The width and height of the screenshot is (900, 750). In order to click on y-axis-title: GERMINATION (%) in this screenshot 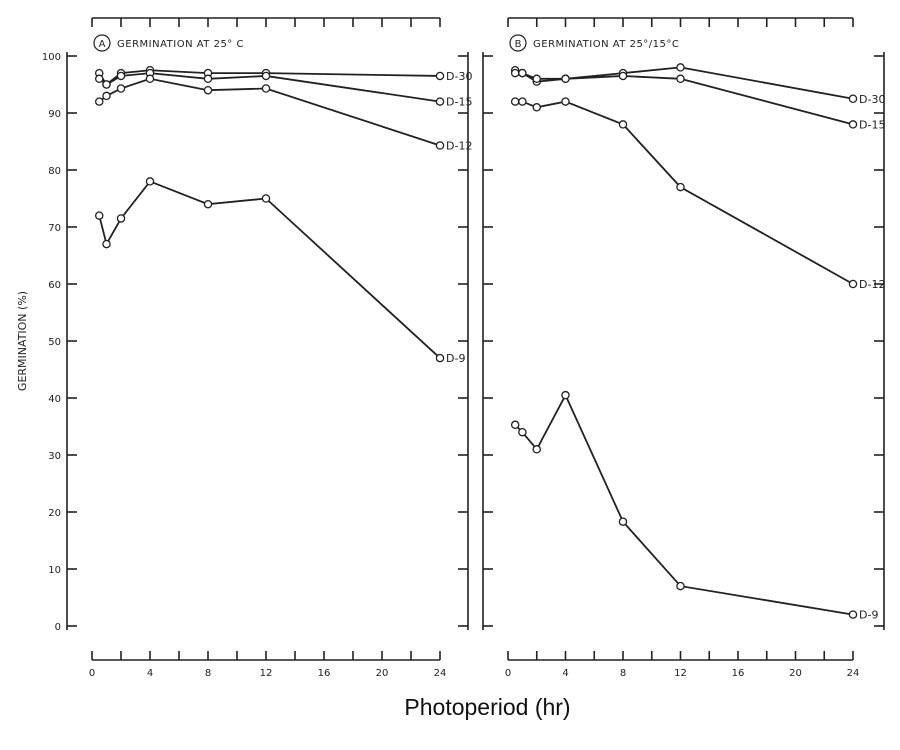, I will do `click(22, 341)`.